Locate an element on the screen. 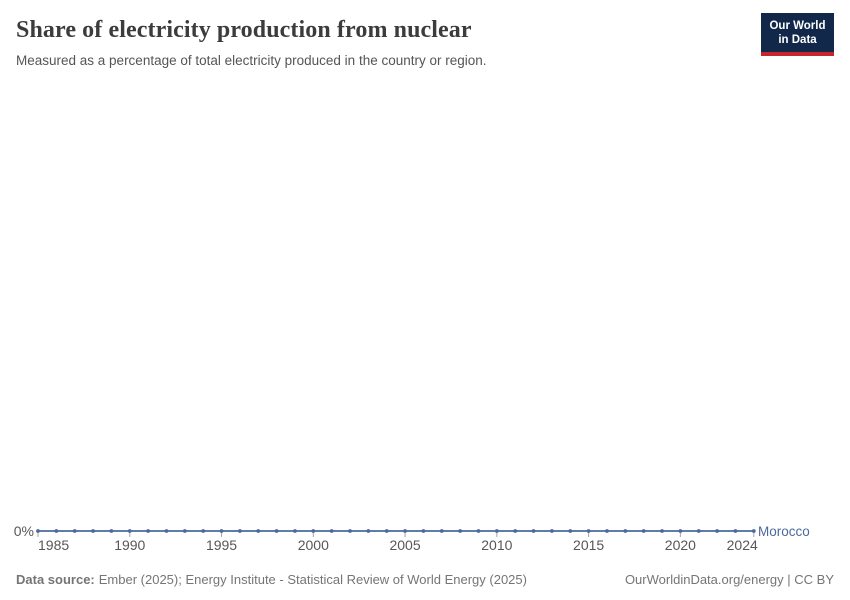 The height and width of the screenshot is (600, 850). x-axis-tick-label: 2015 is located at coordinates (589, 545).